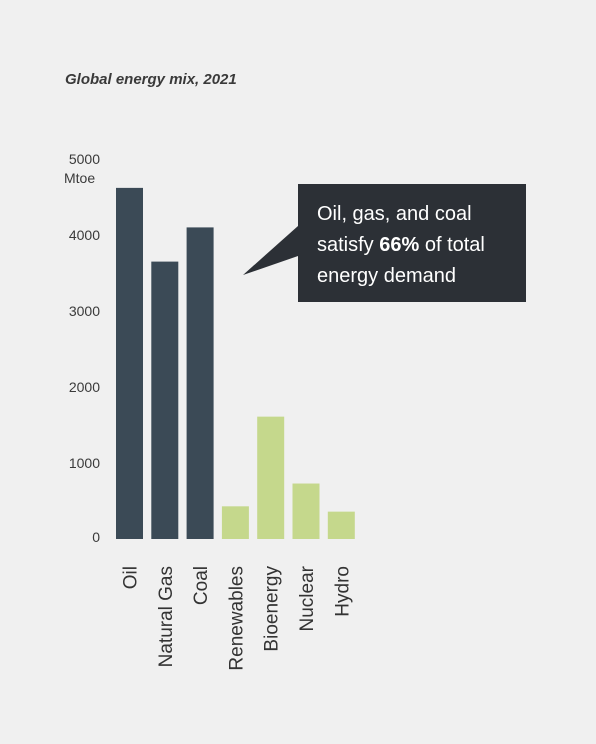 The height and width of the screenshot is (744, 596). Describe the element at coordinates (386, 276) in the screenshot. I see `annotation-line-3: energy demand` at that location.